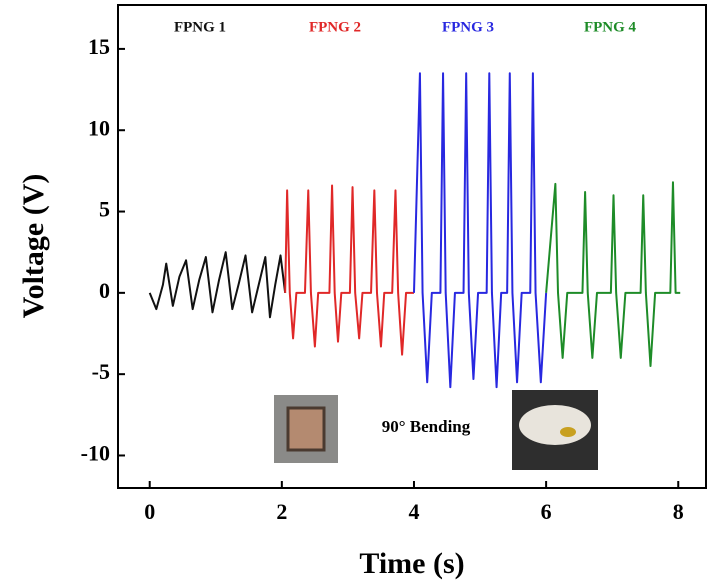 The image size is (707, 586). What do you see at coordinates (568, 432) in the screenshot?
I see `photo-bending-device` at bounding box center [568, 432].